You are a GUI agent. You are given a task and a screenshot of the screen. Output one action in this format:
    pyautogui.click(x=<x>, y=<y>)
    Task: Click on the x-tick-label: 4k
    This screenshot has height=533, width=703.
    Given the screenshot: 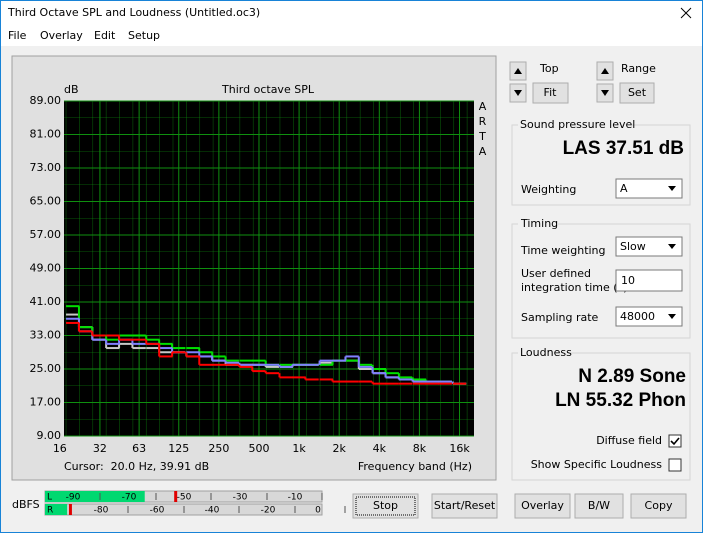 What is the action you would take?
    pyautogui.click(x=380, y=448)
    